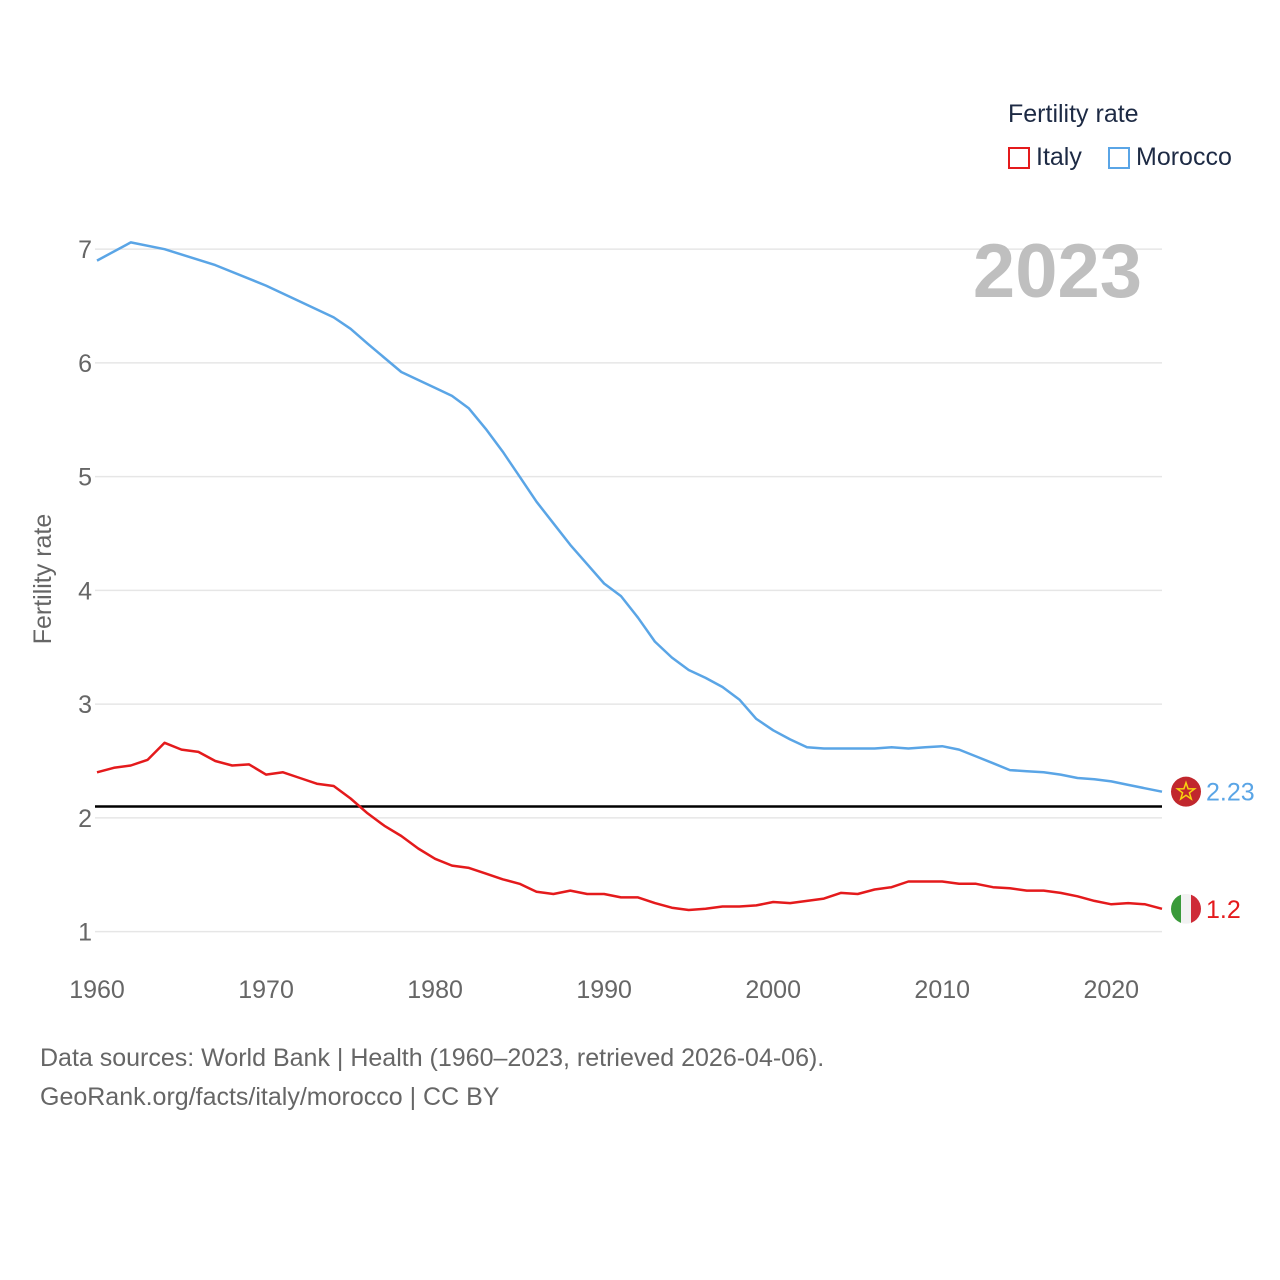 Image resolution: width=1280 pixels, height=1280 pixels. I want to click on italy-flag-stripes, so click(1186, 908).